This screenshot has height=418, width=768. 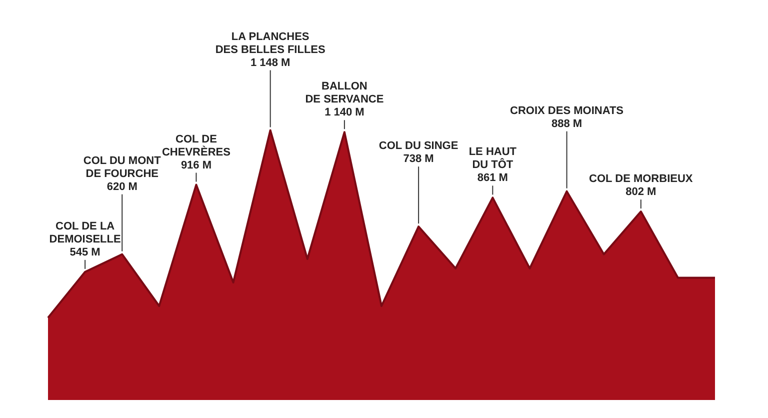 What do you see at coordinates (270, 49) in the screenshot?
I see `data-label: LA PLANCHES DES BELLES FILLES 1 148 M` at bounding box center [270, 49].